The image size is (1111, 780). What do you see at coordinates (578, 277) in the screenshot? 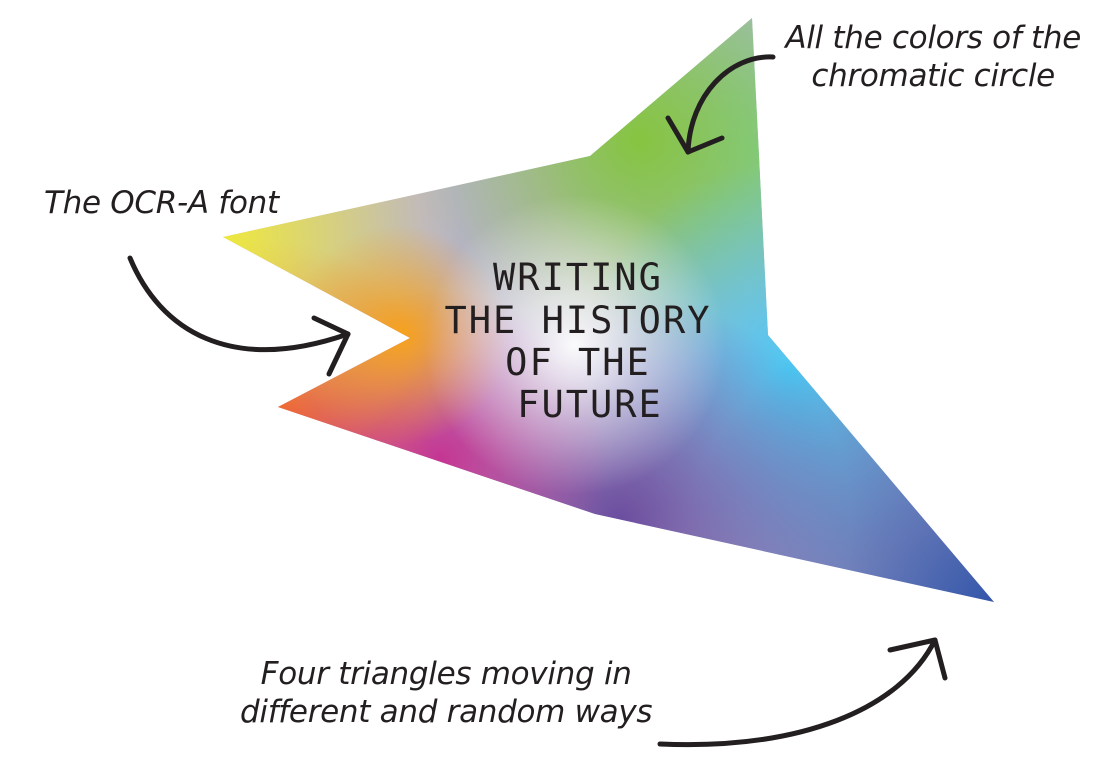
I see `logo-line-1: WRITING` at bounding box center [578, 277].